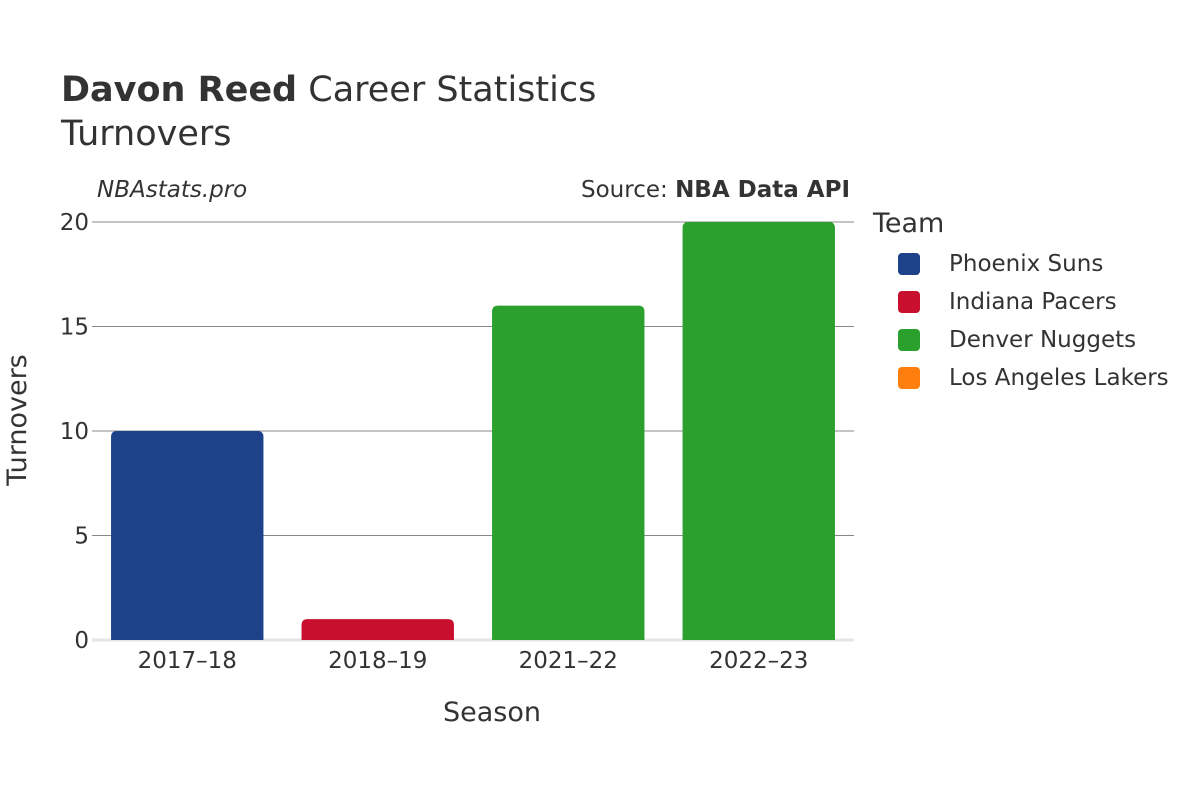 The width and height of the screenshot is (1200, 800). What do you see at coordinates (447, 90) in the screenshot?
I see `chart-title-rest: Career Statistics` at bounding box center [447, 90].